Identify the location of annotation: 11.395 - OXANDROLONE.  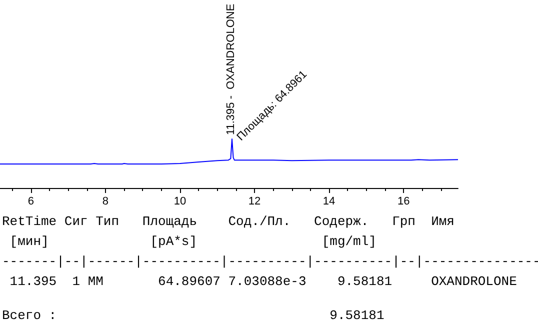
(230, 70).